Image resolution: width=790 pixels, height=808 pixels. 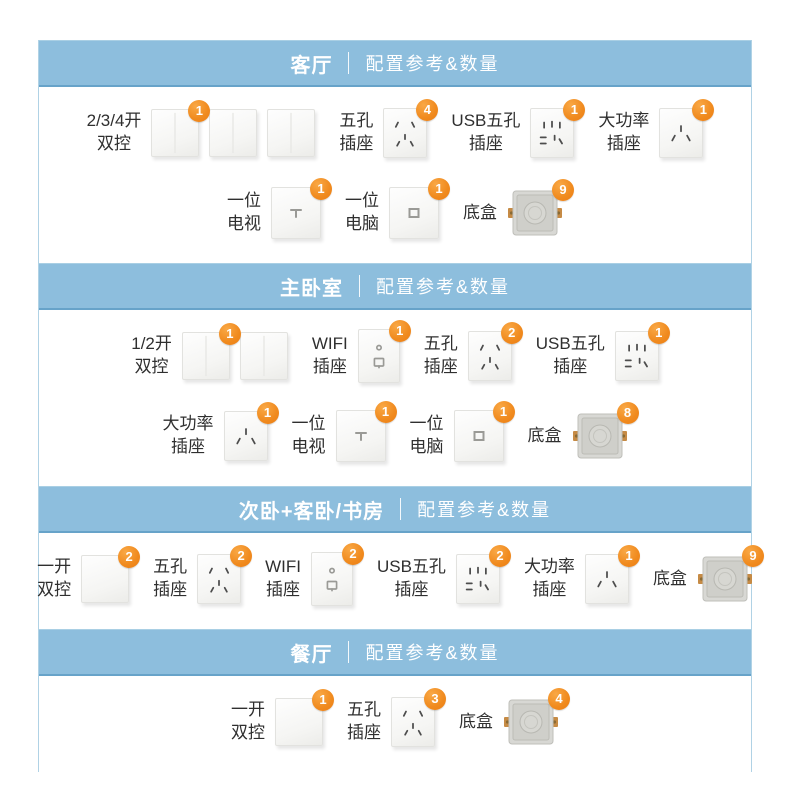 I want to click on product-label-line: USB五孔, so click(x=486, y=121).